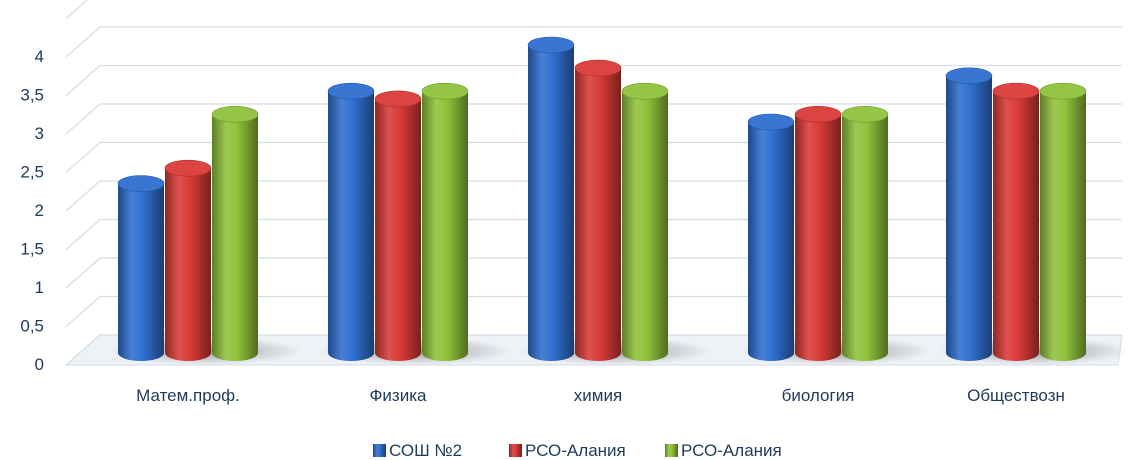 The image size is (1144, 460). I want to click on y-tick-label: 2, so click(39, 210).